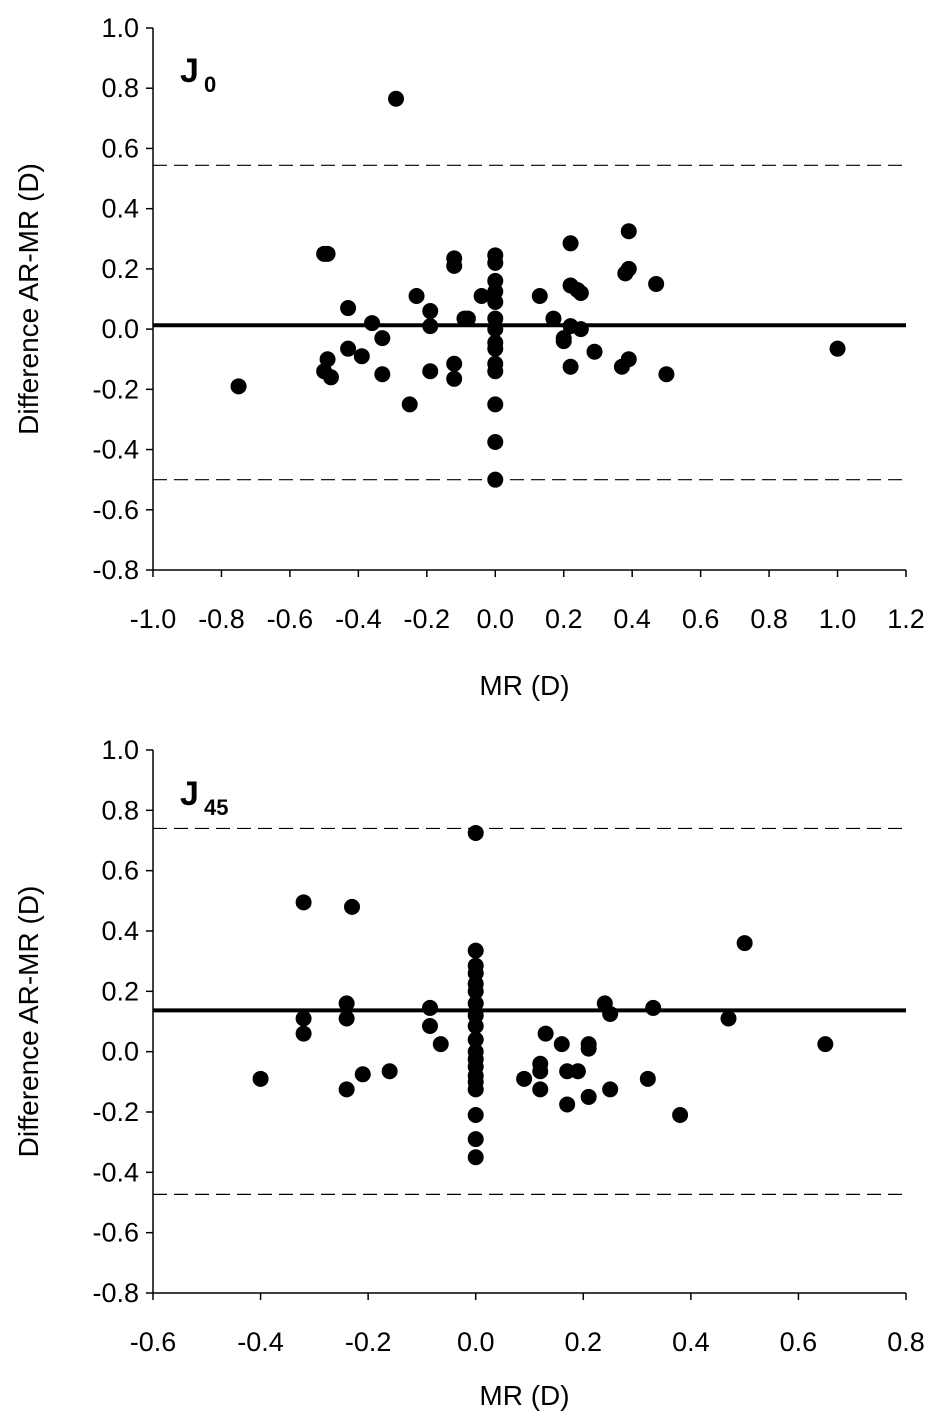  What do you see at coordinates (120, 991) in the screenshot?
I see `y-tick-label: 0.2` at bounding box center [120, 991].